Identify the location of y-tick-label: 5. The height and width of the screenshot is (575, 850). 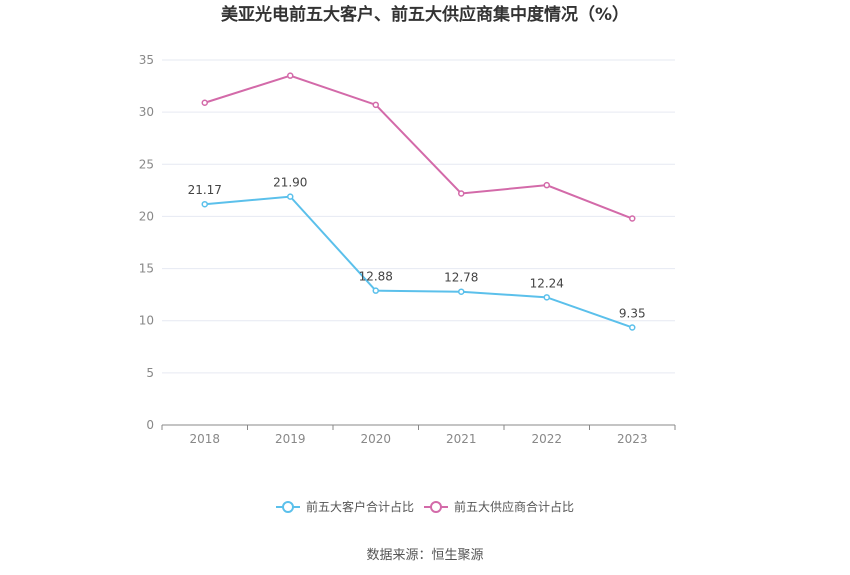
(150, 373).